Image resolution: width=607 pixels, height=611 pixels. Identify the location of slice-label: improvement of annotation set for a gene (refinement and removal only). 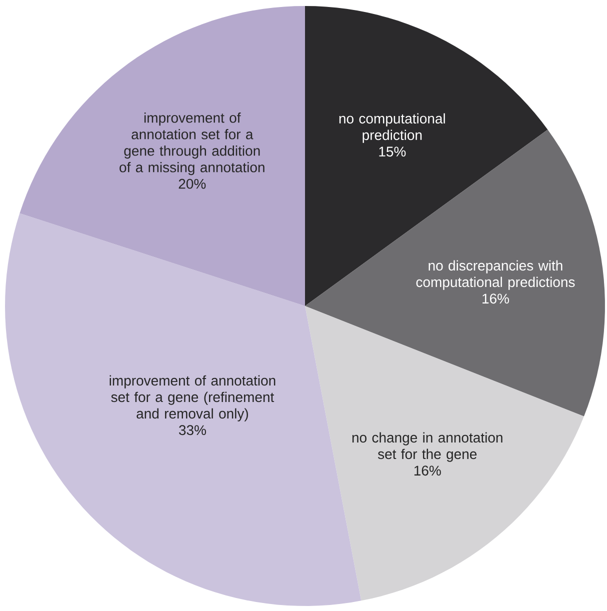
(193, 398).